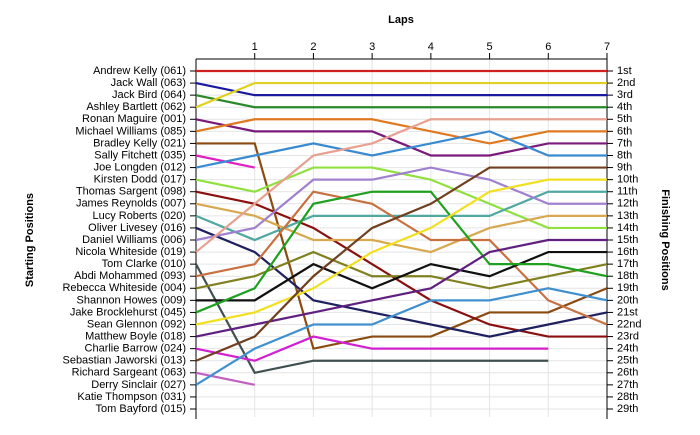 The width and height of the screenshot is (700, 435). What do you see at coordinates (131, 300) in the screenshot?
I see `legend-label: Shannon Howes (009)` at bounding box center [131, 300].